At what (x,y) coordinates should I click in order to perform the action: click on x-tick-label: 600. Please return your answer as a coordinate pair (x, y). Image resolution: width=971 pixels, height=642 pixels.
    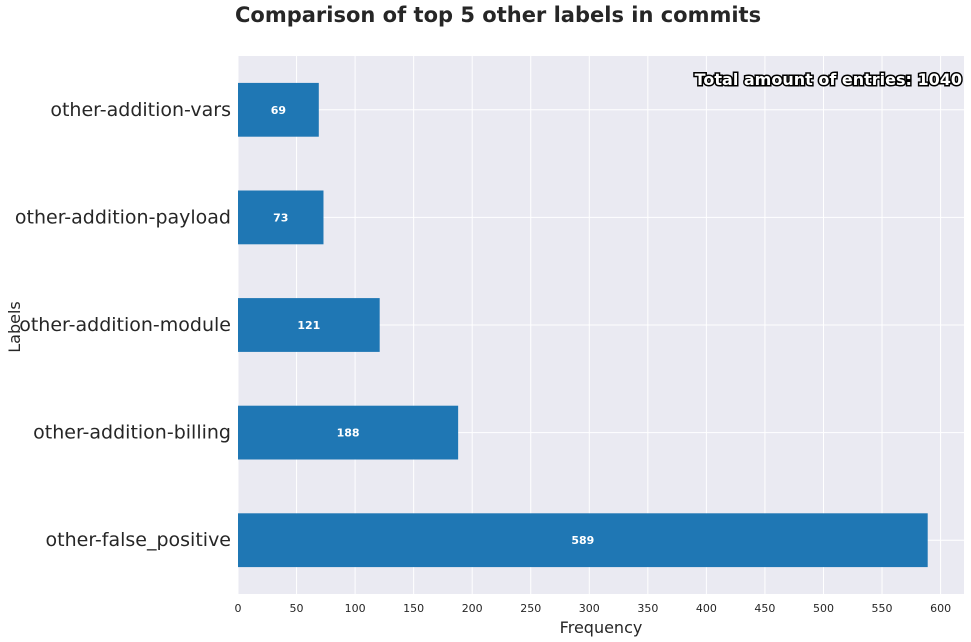
    Looking at the image, I should click on (940, 608).